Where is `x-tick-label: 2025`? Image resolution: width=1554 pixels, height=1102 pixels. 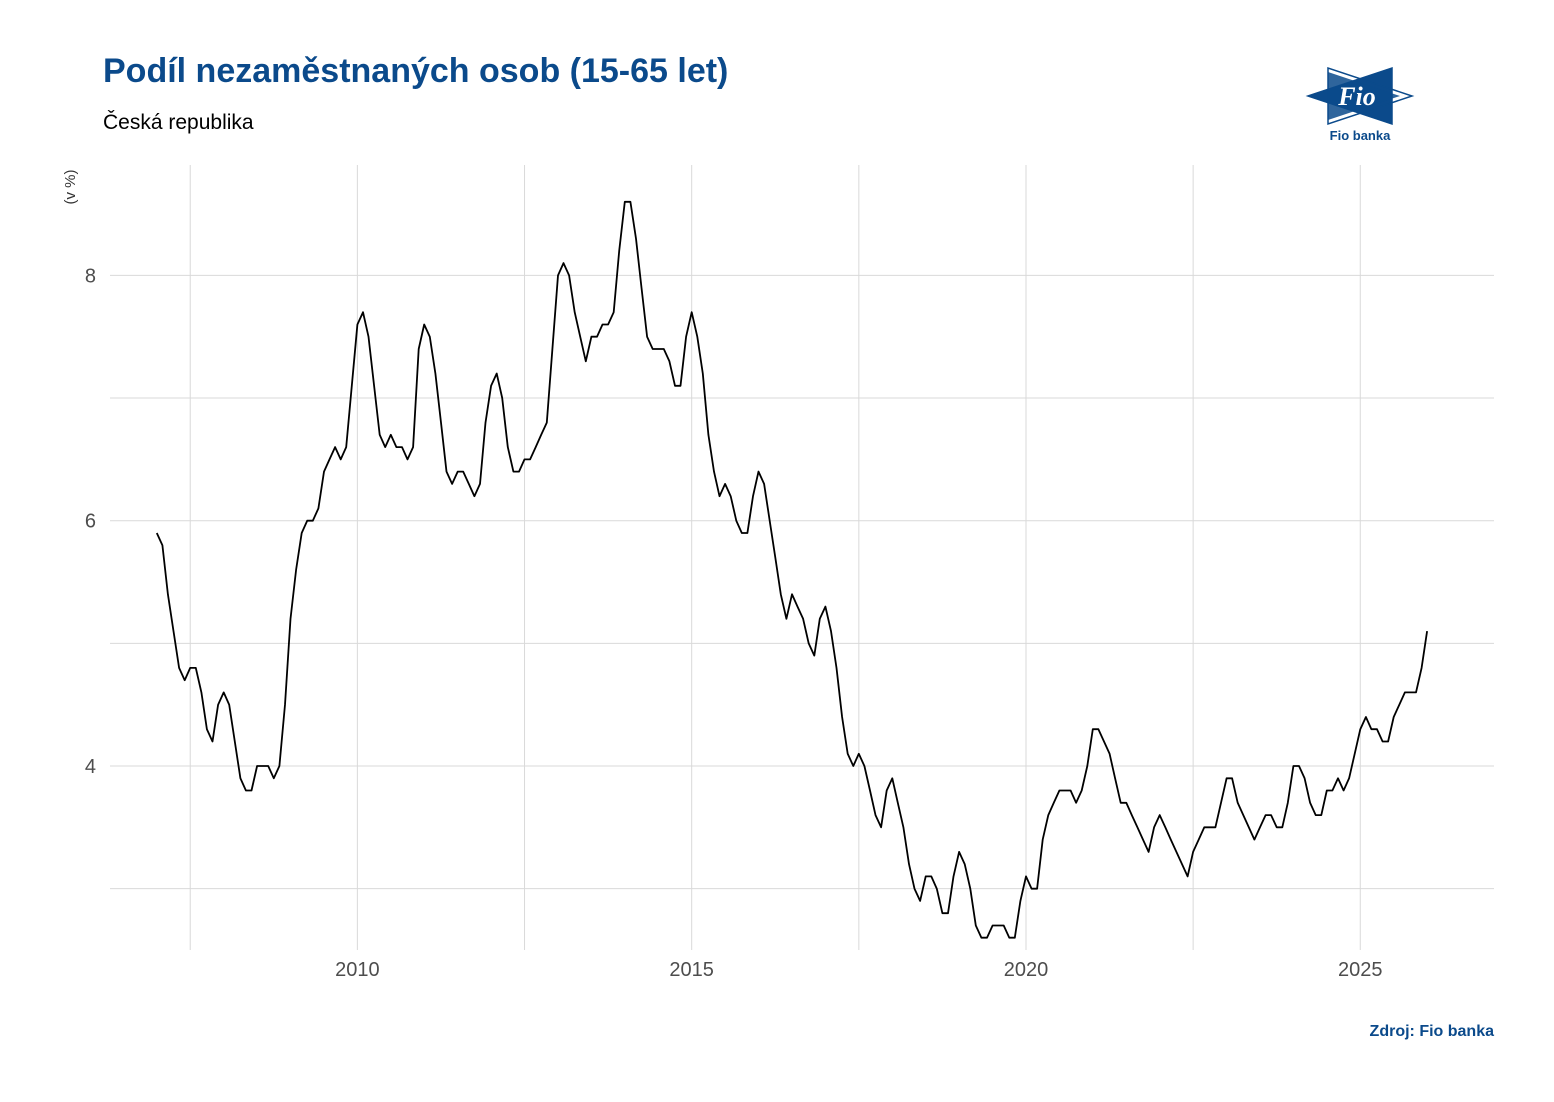
x-tick-label: 2025 is located at coordinates (1360, 970).